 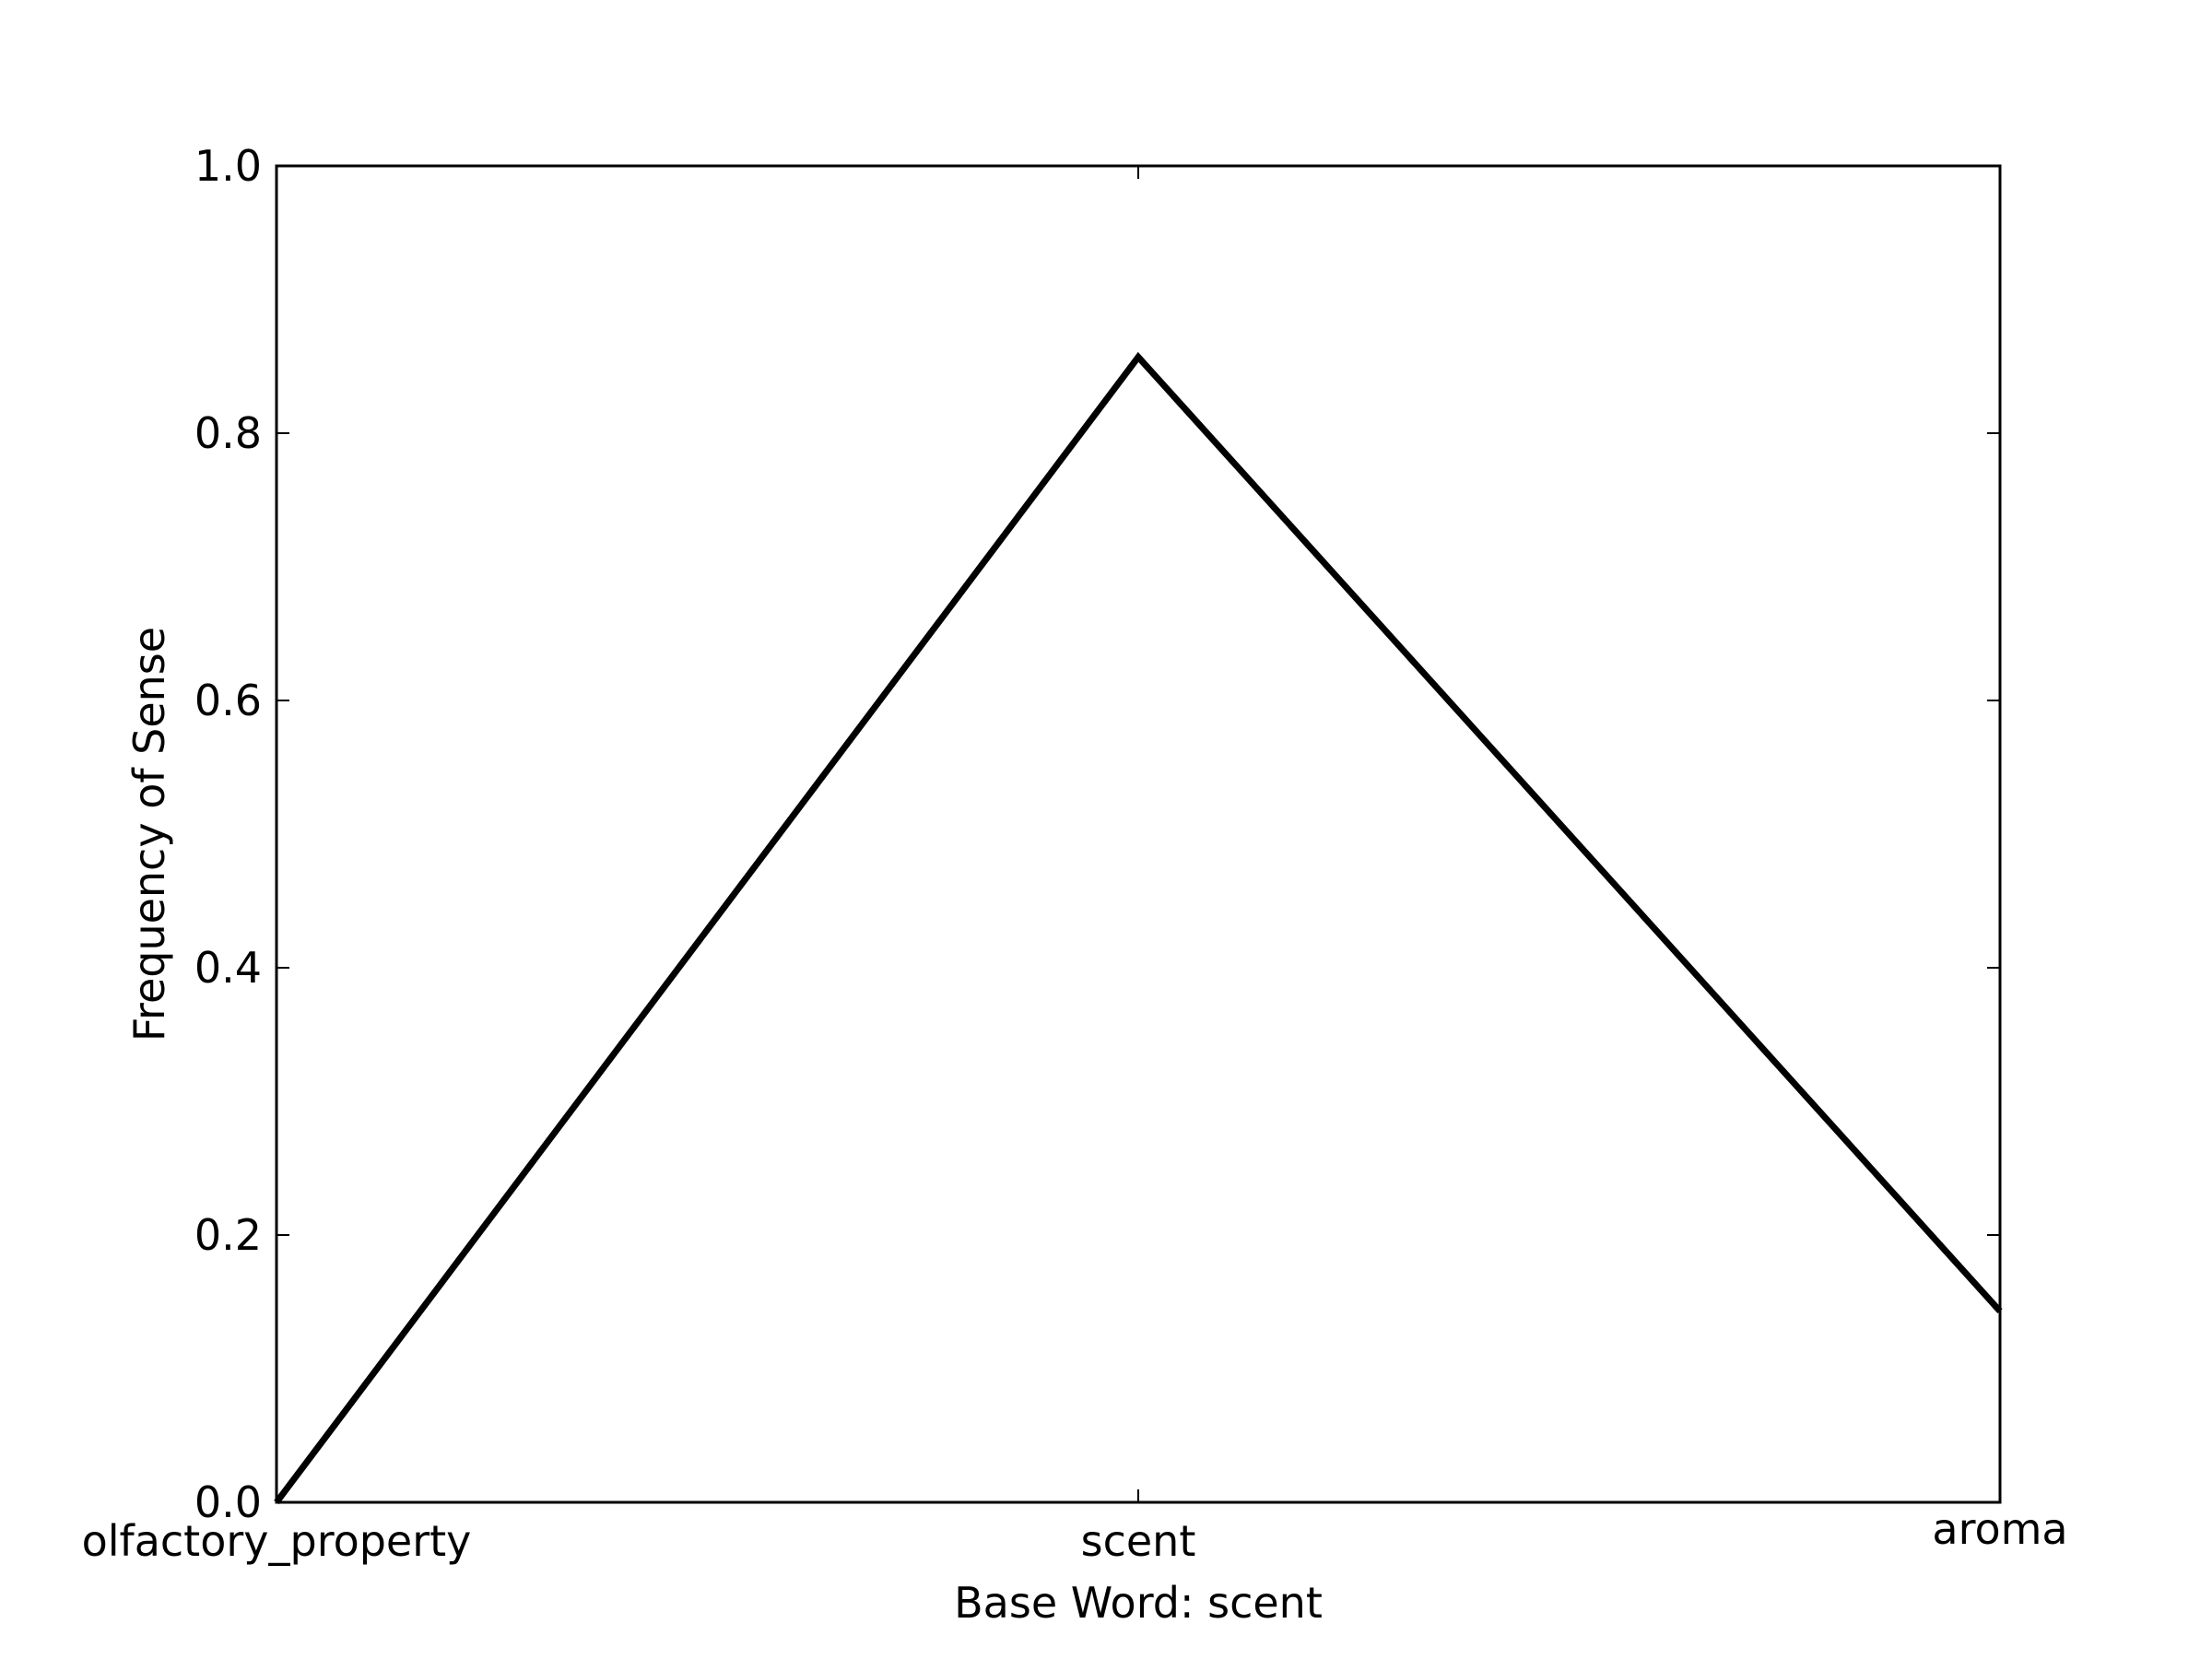 What do you see at coordinates (149, 834) in the screenshot?
I see `y-axis-label: Frequency of Sense` at bounding box center [149, 834].